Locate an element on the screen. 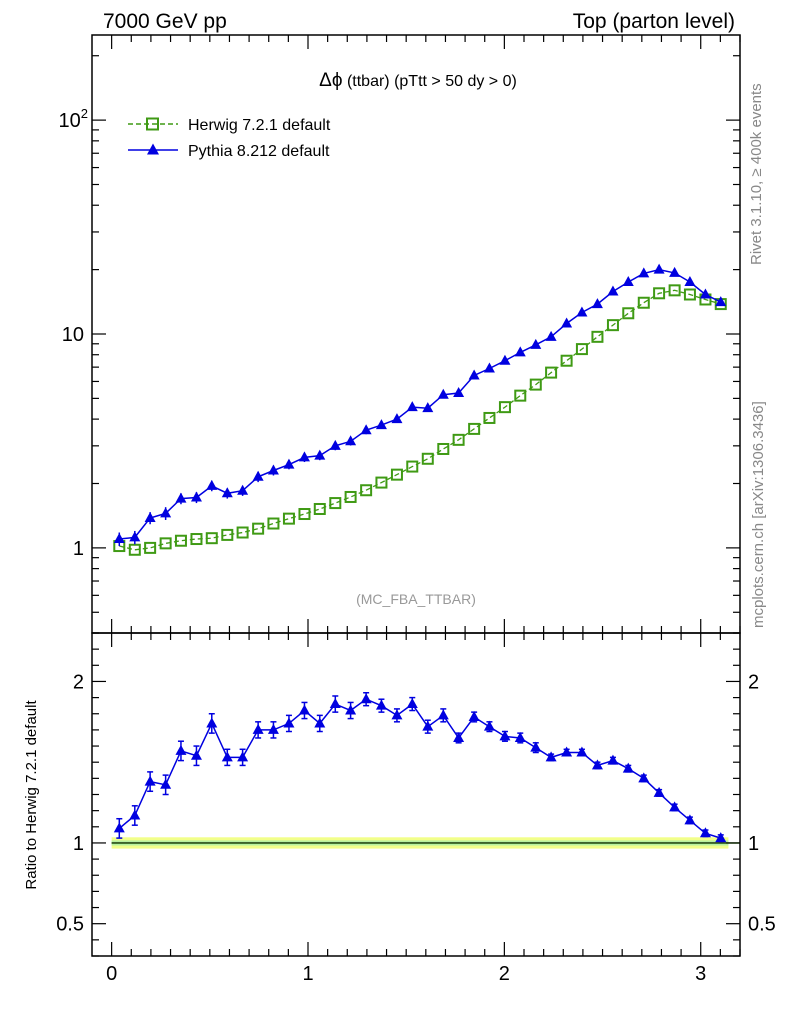 The width and height of the screenshot is (786, 1024). header-left: 7000 GeV pp is located at coordinates (165, 21).